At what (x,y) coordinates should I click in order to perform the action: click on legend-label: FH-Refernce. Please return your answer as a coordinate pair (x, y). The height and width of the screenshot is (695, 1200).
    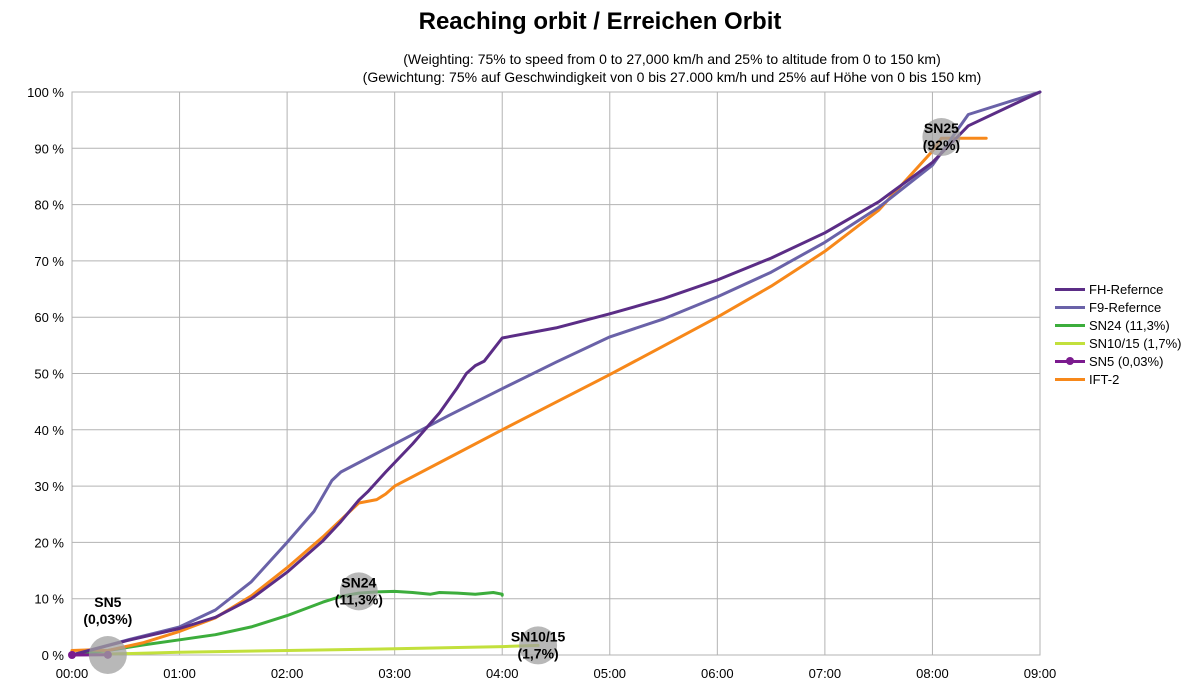
    Looking at the image, I should click on (1126, 289).